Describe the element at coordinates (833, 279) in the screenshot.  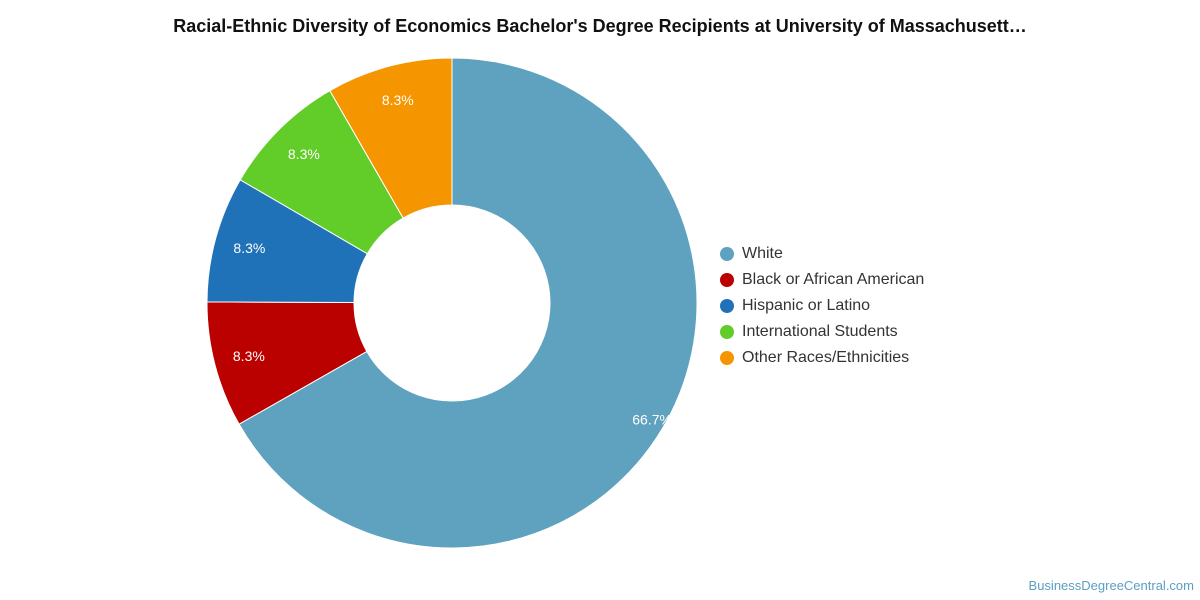
I see `legend-label-1: Black or African American` at that location.